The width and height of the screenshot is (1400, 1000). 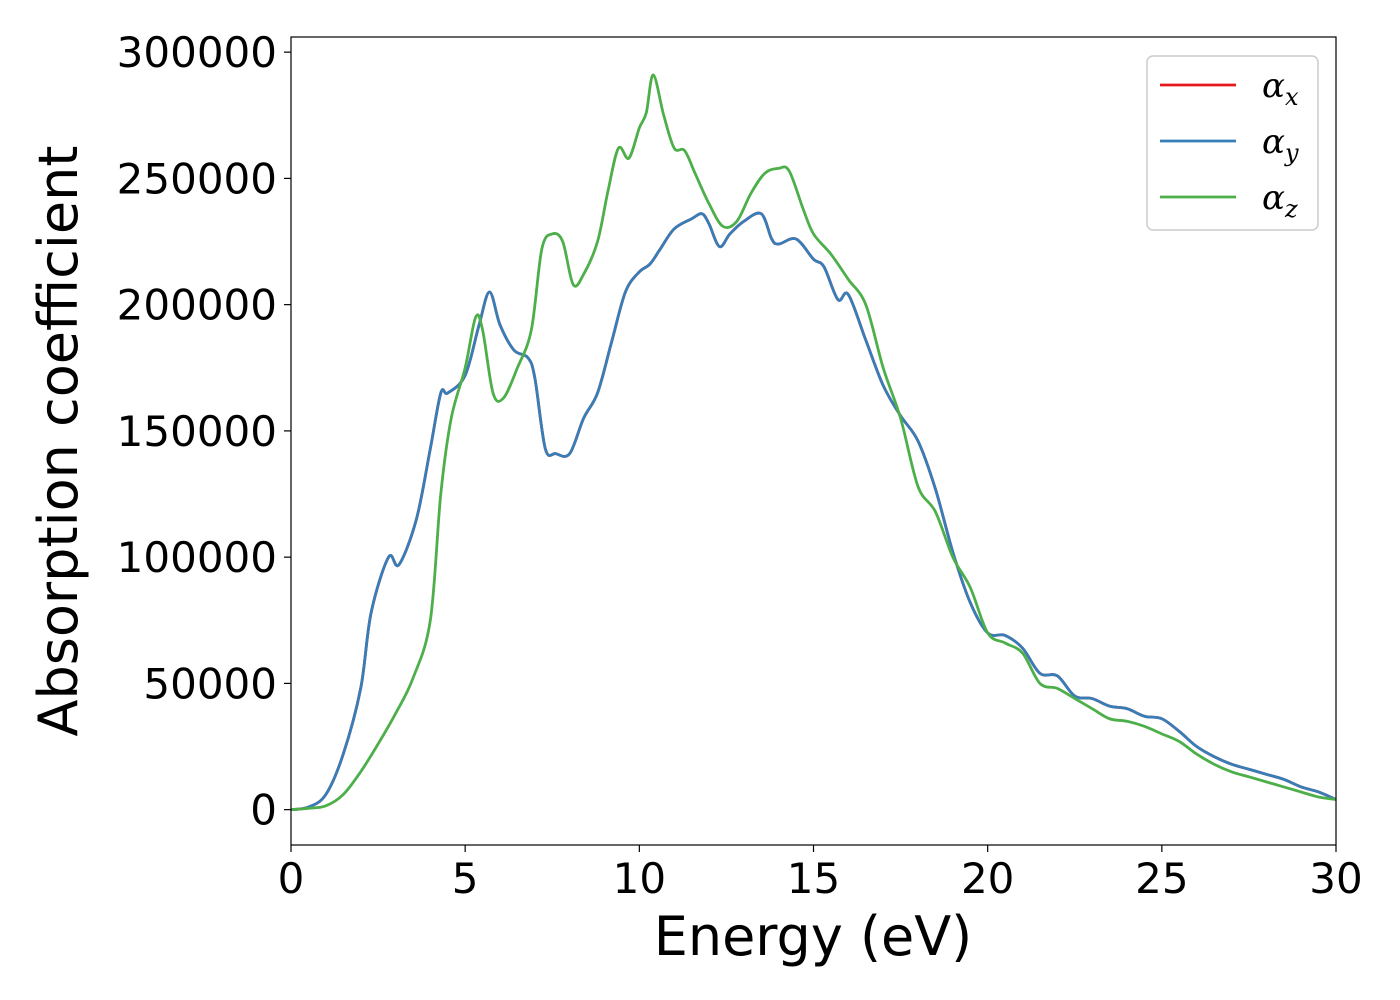 I want to click on x-tick-label: 10, so click(x=639, y=878).